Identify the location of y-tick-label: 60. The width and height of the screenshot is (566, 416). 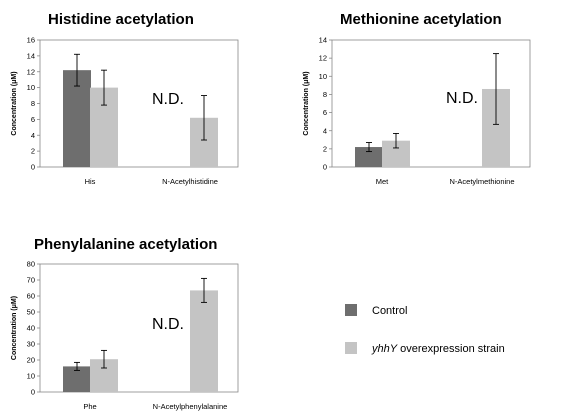
(31, 296).